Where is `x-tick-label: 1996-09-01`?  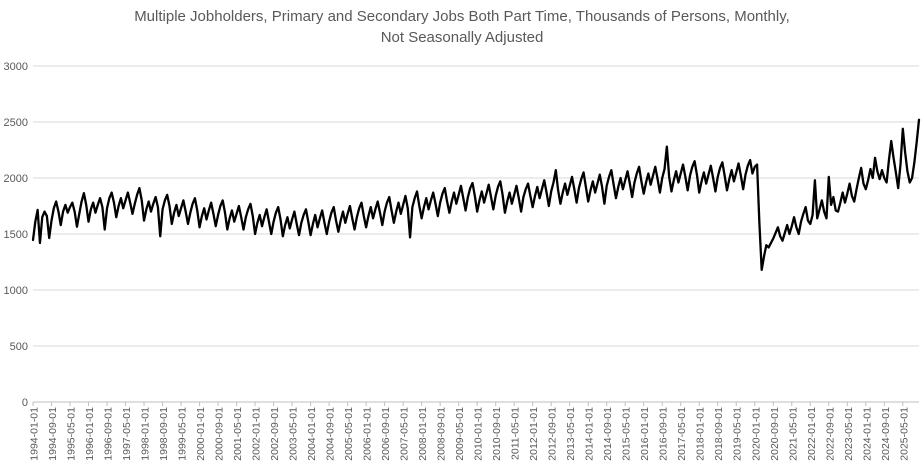 x-tick-label: 1996-09-01 is located at coordinates (109, 434).